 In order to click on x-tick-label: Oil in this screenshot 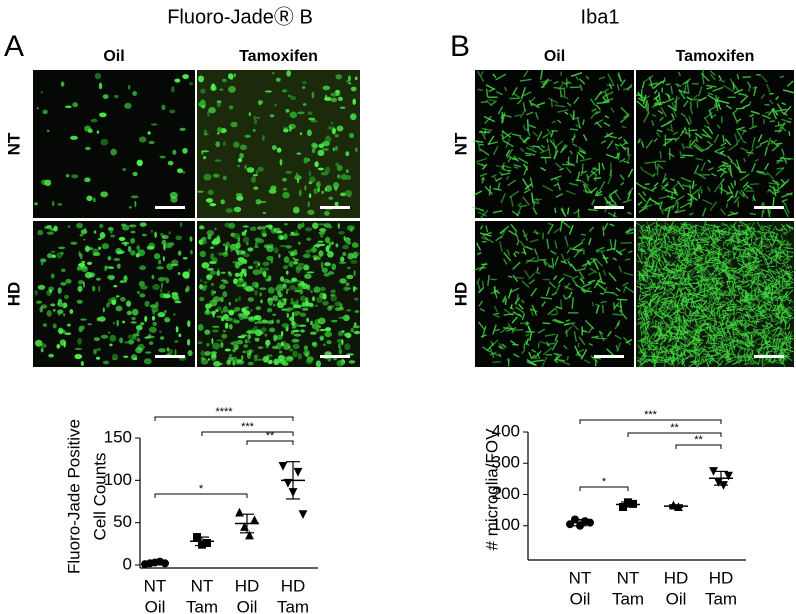, I will do `click(155, 605)`.